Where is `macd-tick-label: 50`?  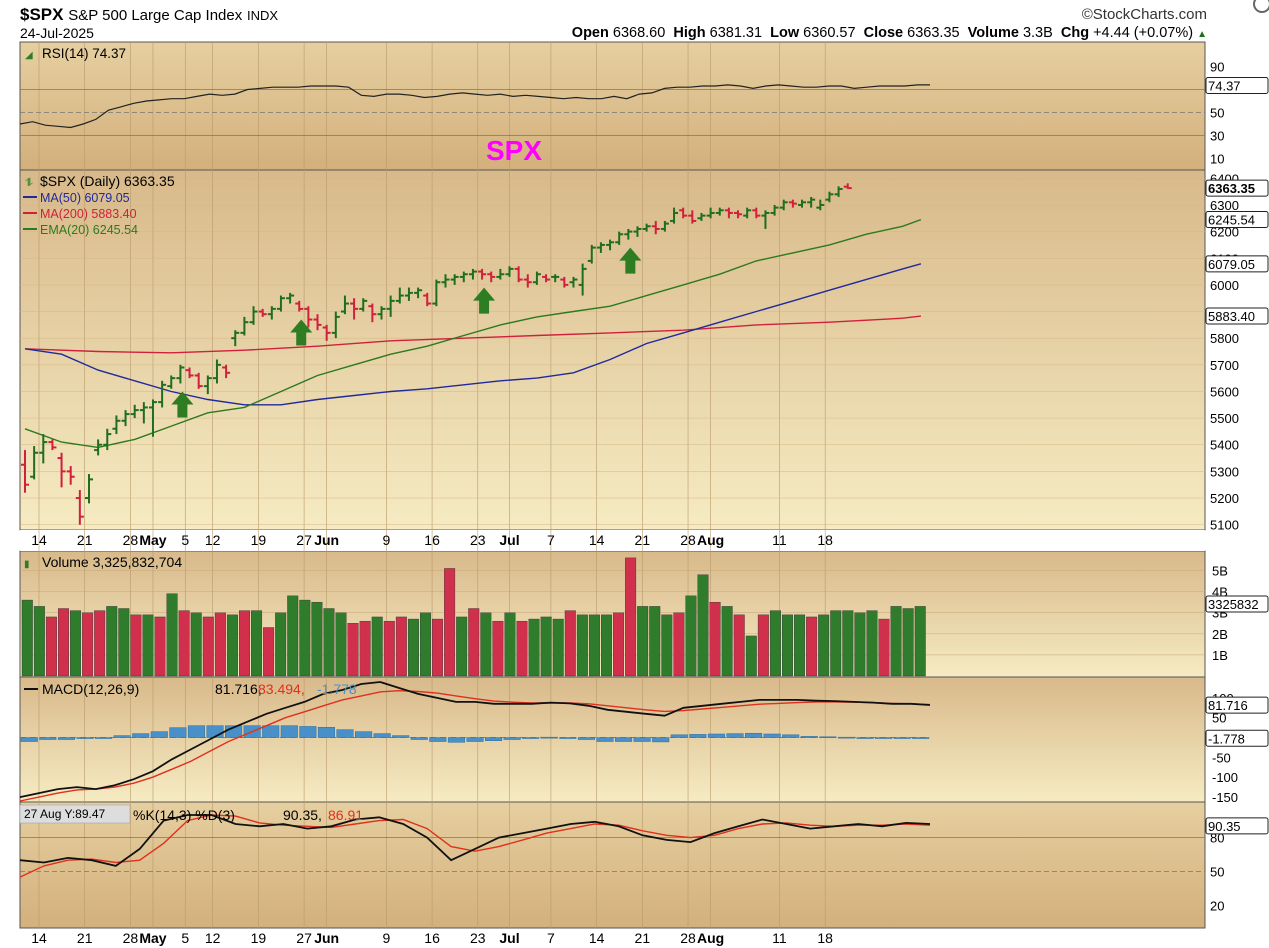
macd-tick-label: 50 is located at coordinates (1219, 718).